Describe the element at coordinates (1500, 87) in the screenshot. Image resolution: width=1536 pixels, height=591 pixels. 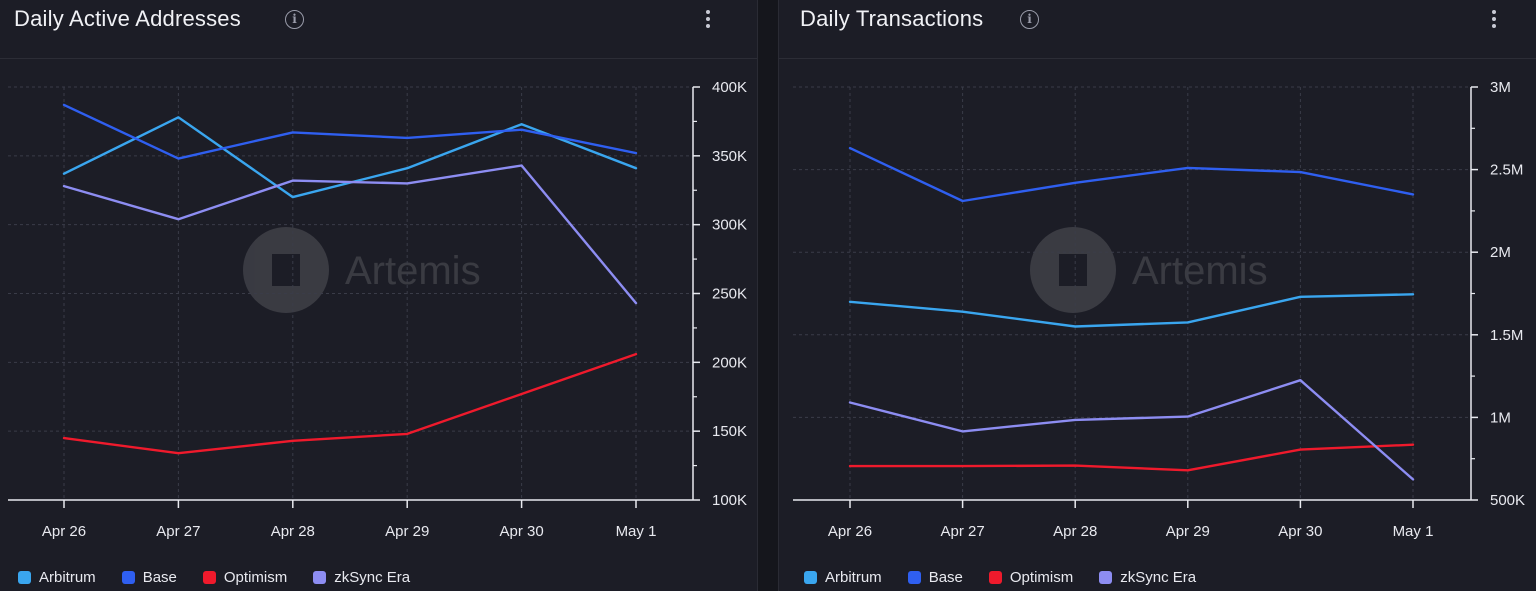
I see `y-tick-label: 3M` at that location.